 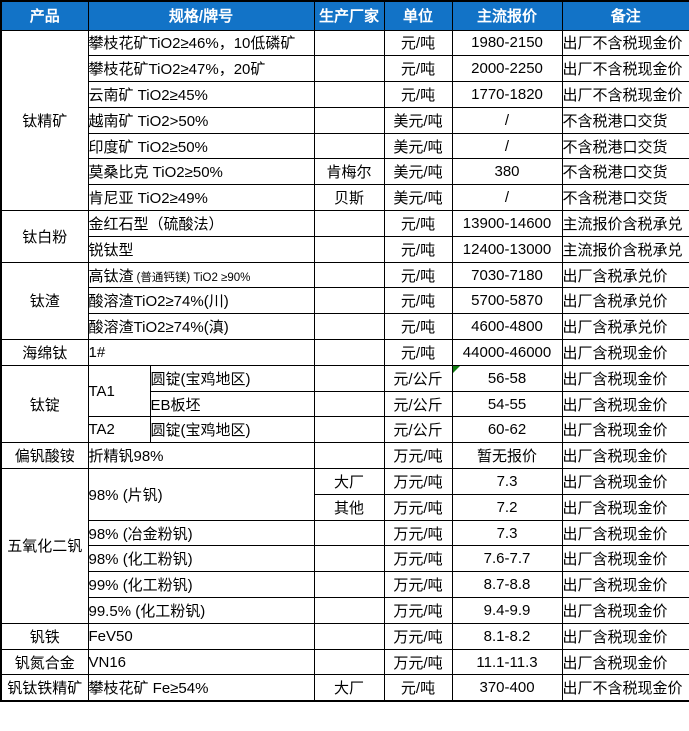 What do you see at coordinates (345, 146) in the screenshot?
I see `table-row: 印度矿 TiO2≥50% 美元/吨 / 不含税港口交货` at bounding box center [345, 146].